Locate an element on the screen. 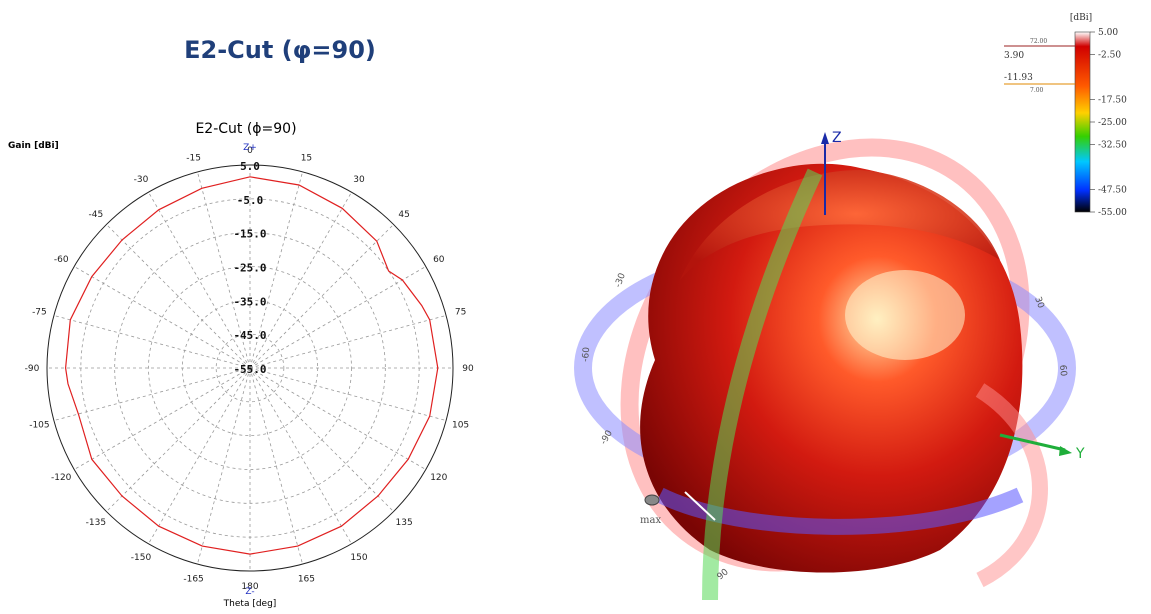 Image resolution: width=1151 pixels, height=614 pixels. polar-angle-tick-label: -30 is located at coordinates (141, 180).